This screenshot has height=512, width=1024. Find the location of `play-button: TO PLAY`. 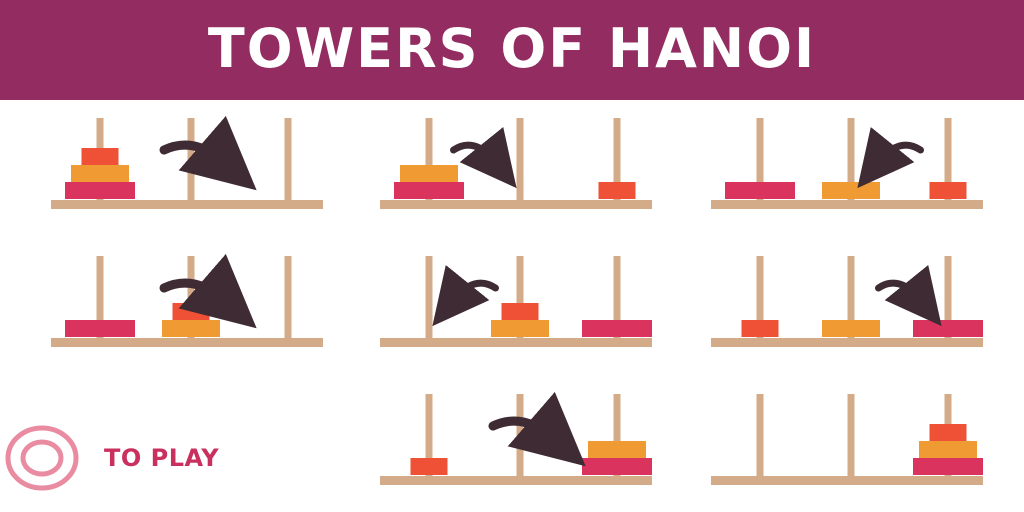

play-button: TO PLAY is located at coordinates (124, 458).